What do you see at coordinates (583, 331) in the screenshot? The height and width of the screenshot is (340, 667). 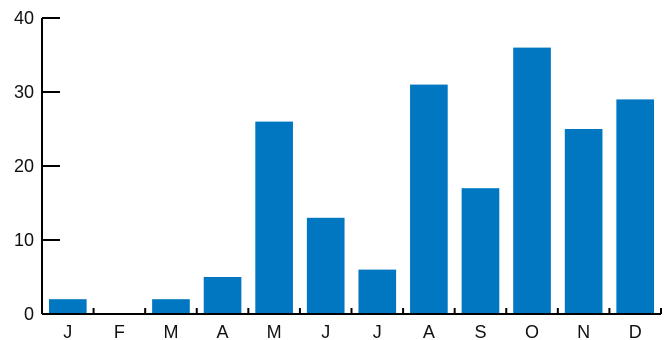 I see `x-tick-label-11: N` at bounding box center [583, 331].